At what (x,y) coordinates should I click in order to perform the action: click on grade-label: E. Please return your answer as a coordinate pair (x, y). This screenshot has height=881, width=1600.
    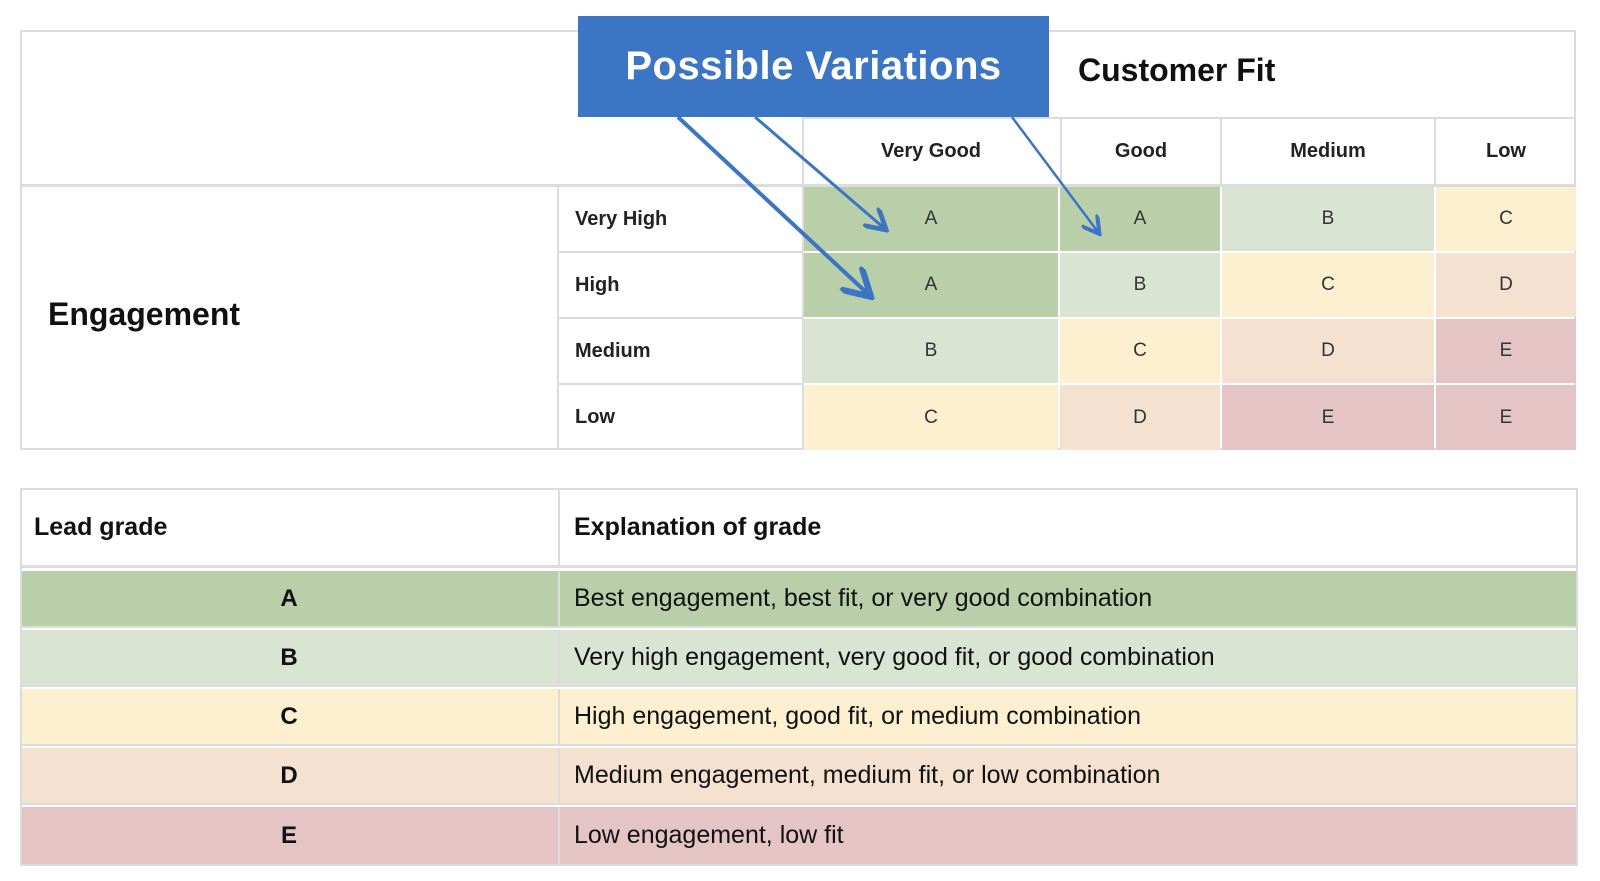
    Looking at the image, I should click on (288, 835).